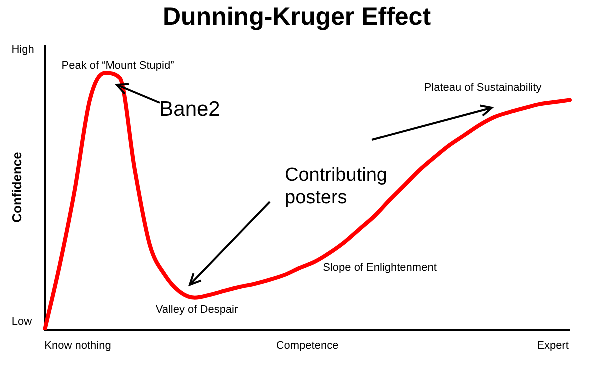  I want to click on annotation: Valley of Despair, so click(197, 310).